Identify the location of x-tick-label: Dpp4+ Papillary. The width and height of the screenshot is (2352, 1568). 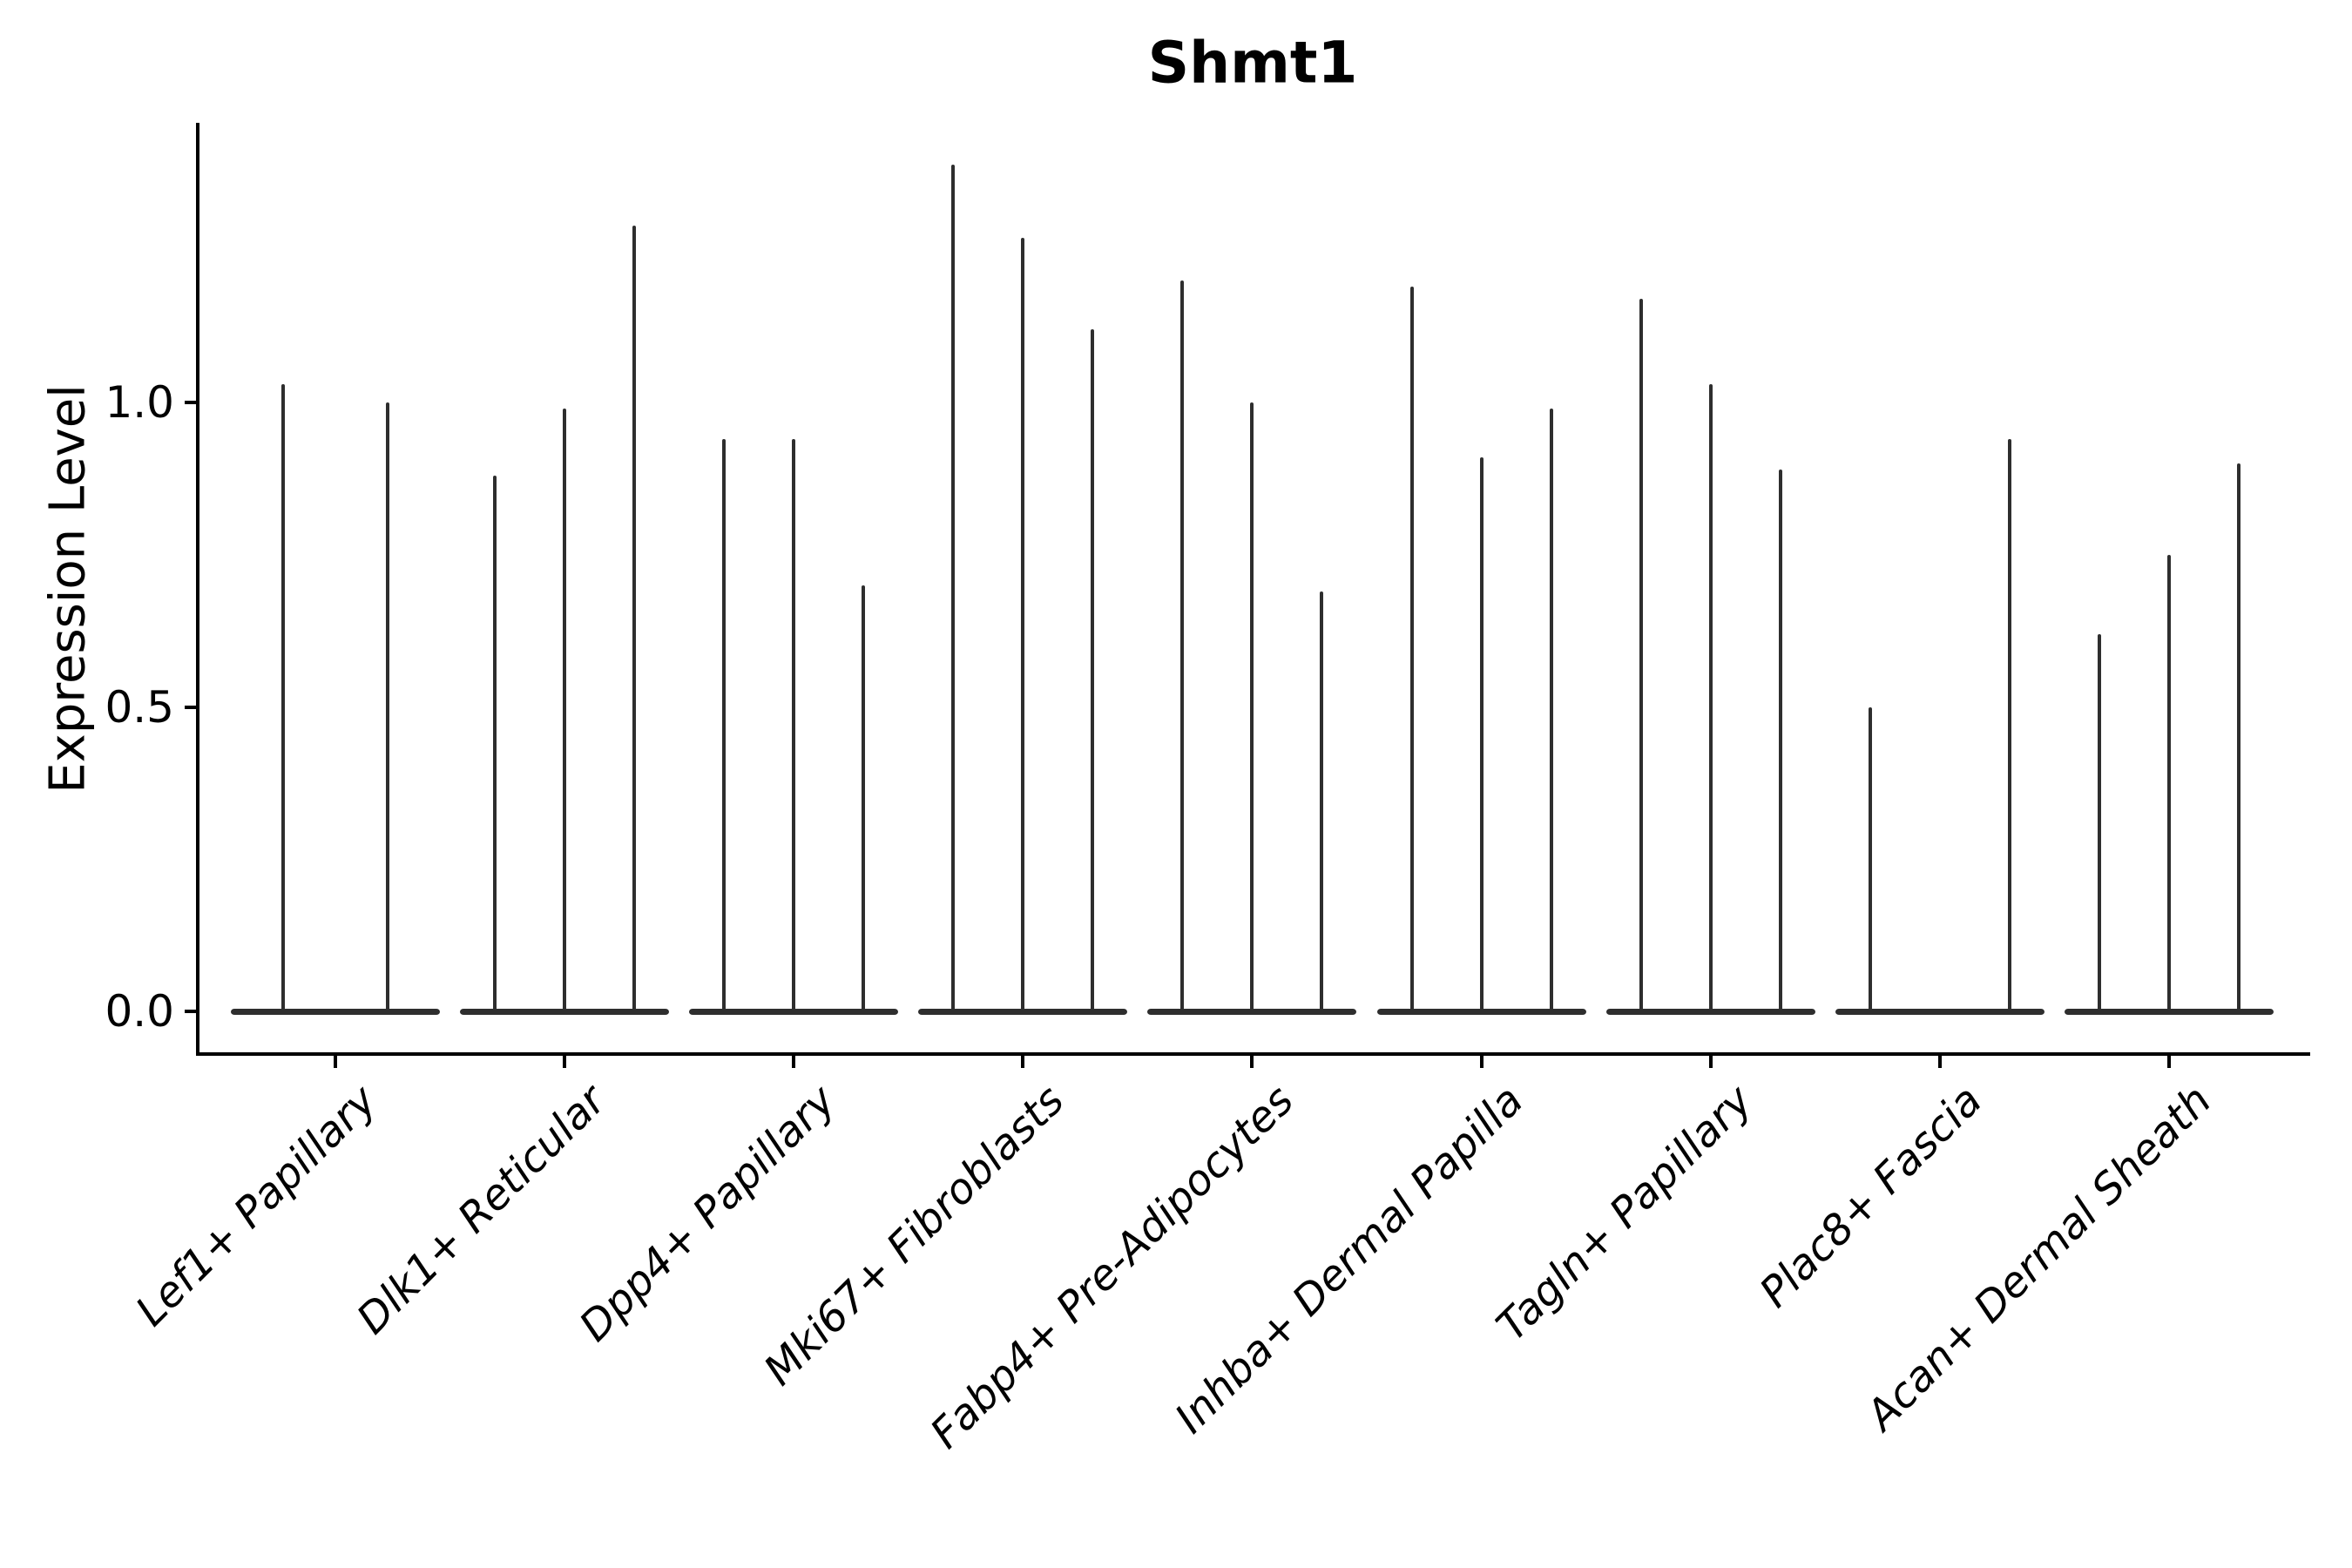
(707, 1213).